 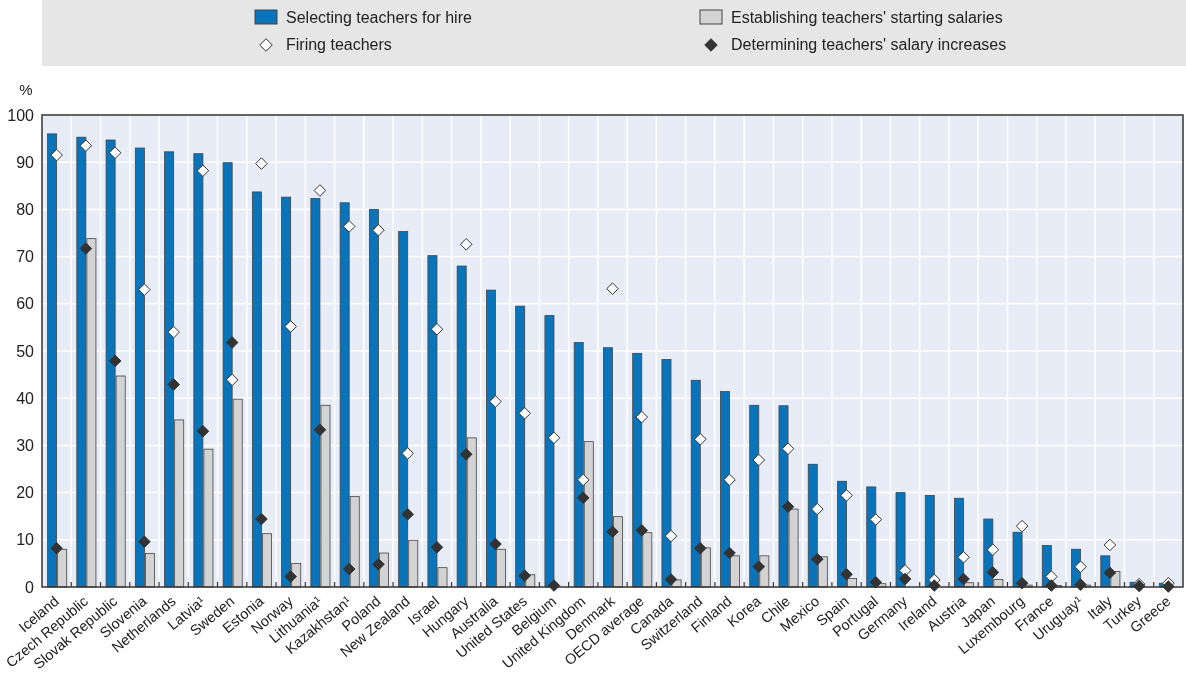 What do you see at coordinates (25, 162) in the screenshot?
I see `y-tick-label: 90` at bounding box center [25, 162].